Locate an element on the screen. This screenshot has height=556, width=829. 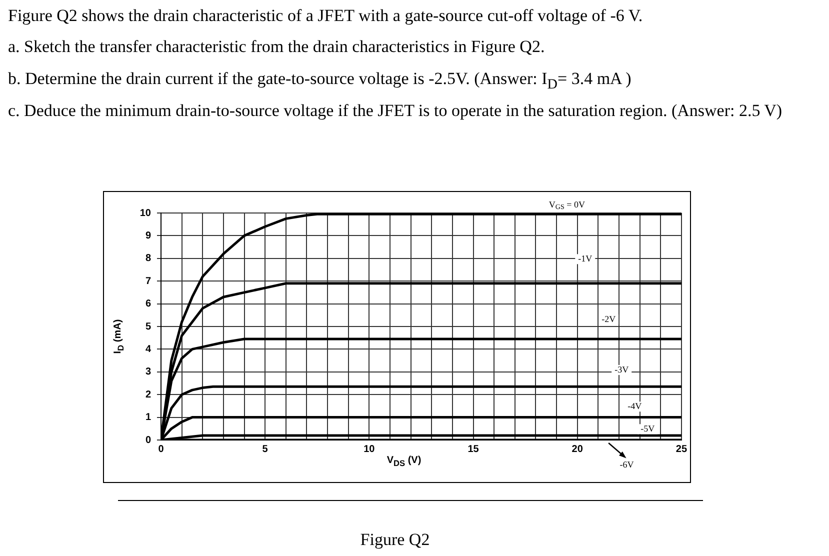
y-tick-label: 0 is located at coordinates (148, 440).